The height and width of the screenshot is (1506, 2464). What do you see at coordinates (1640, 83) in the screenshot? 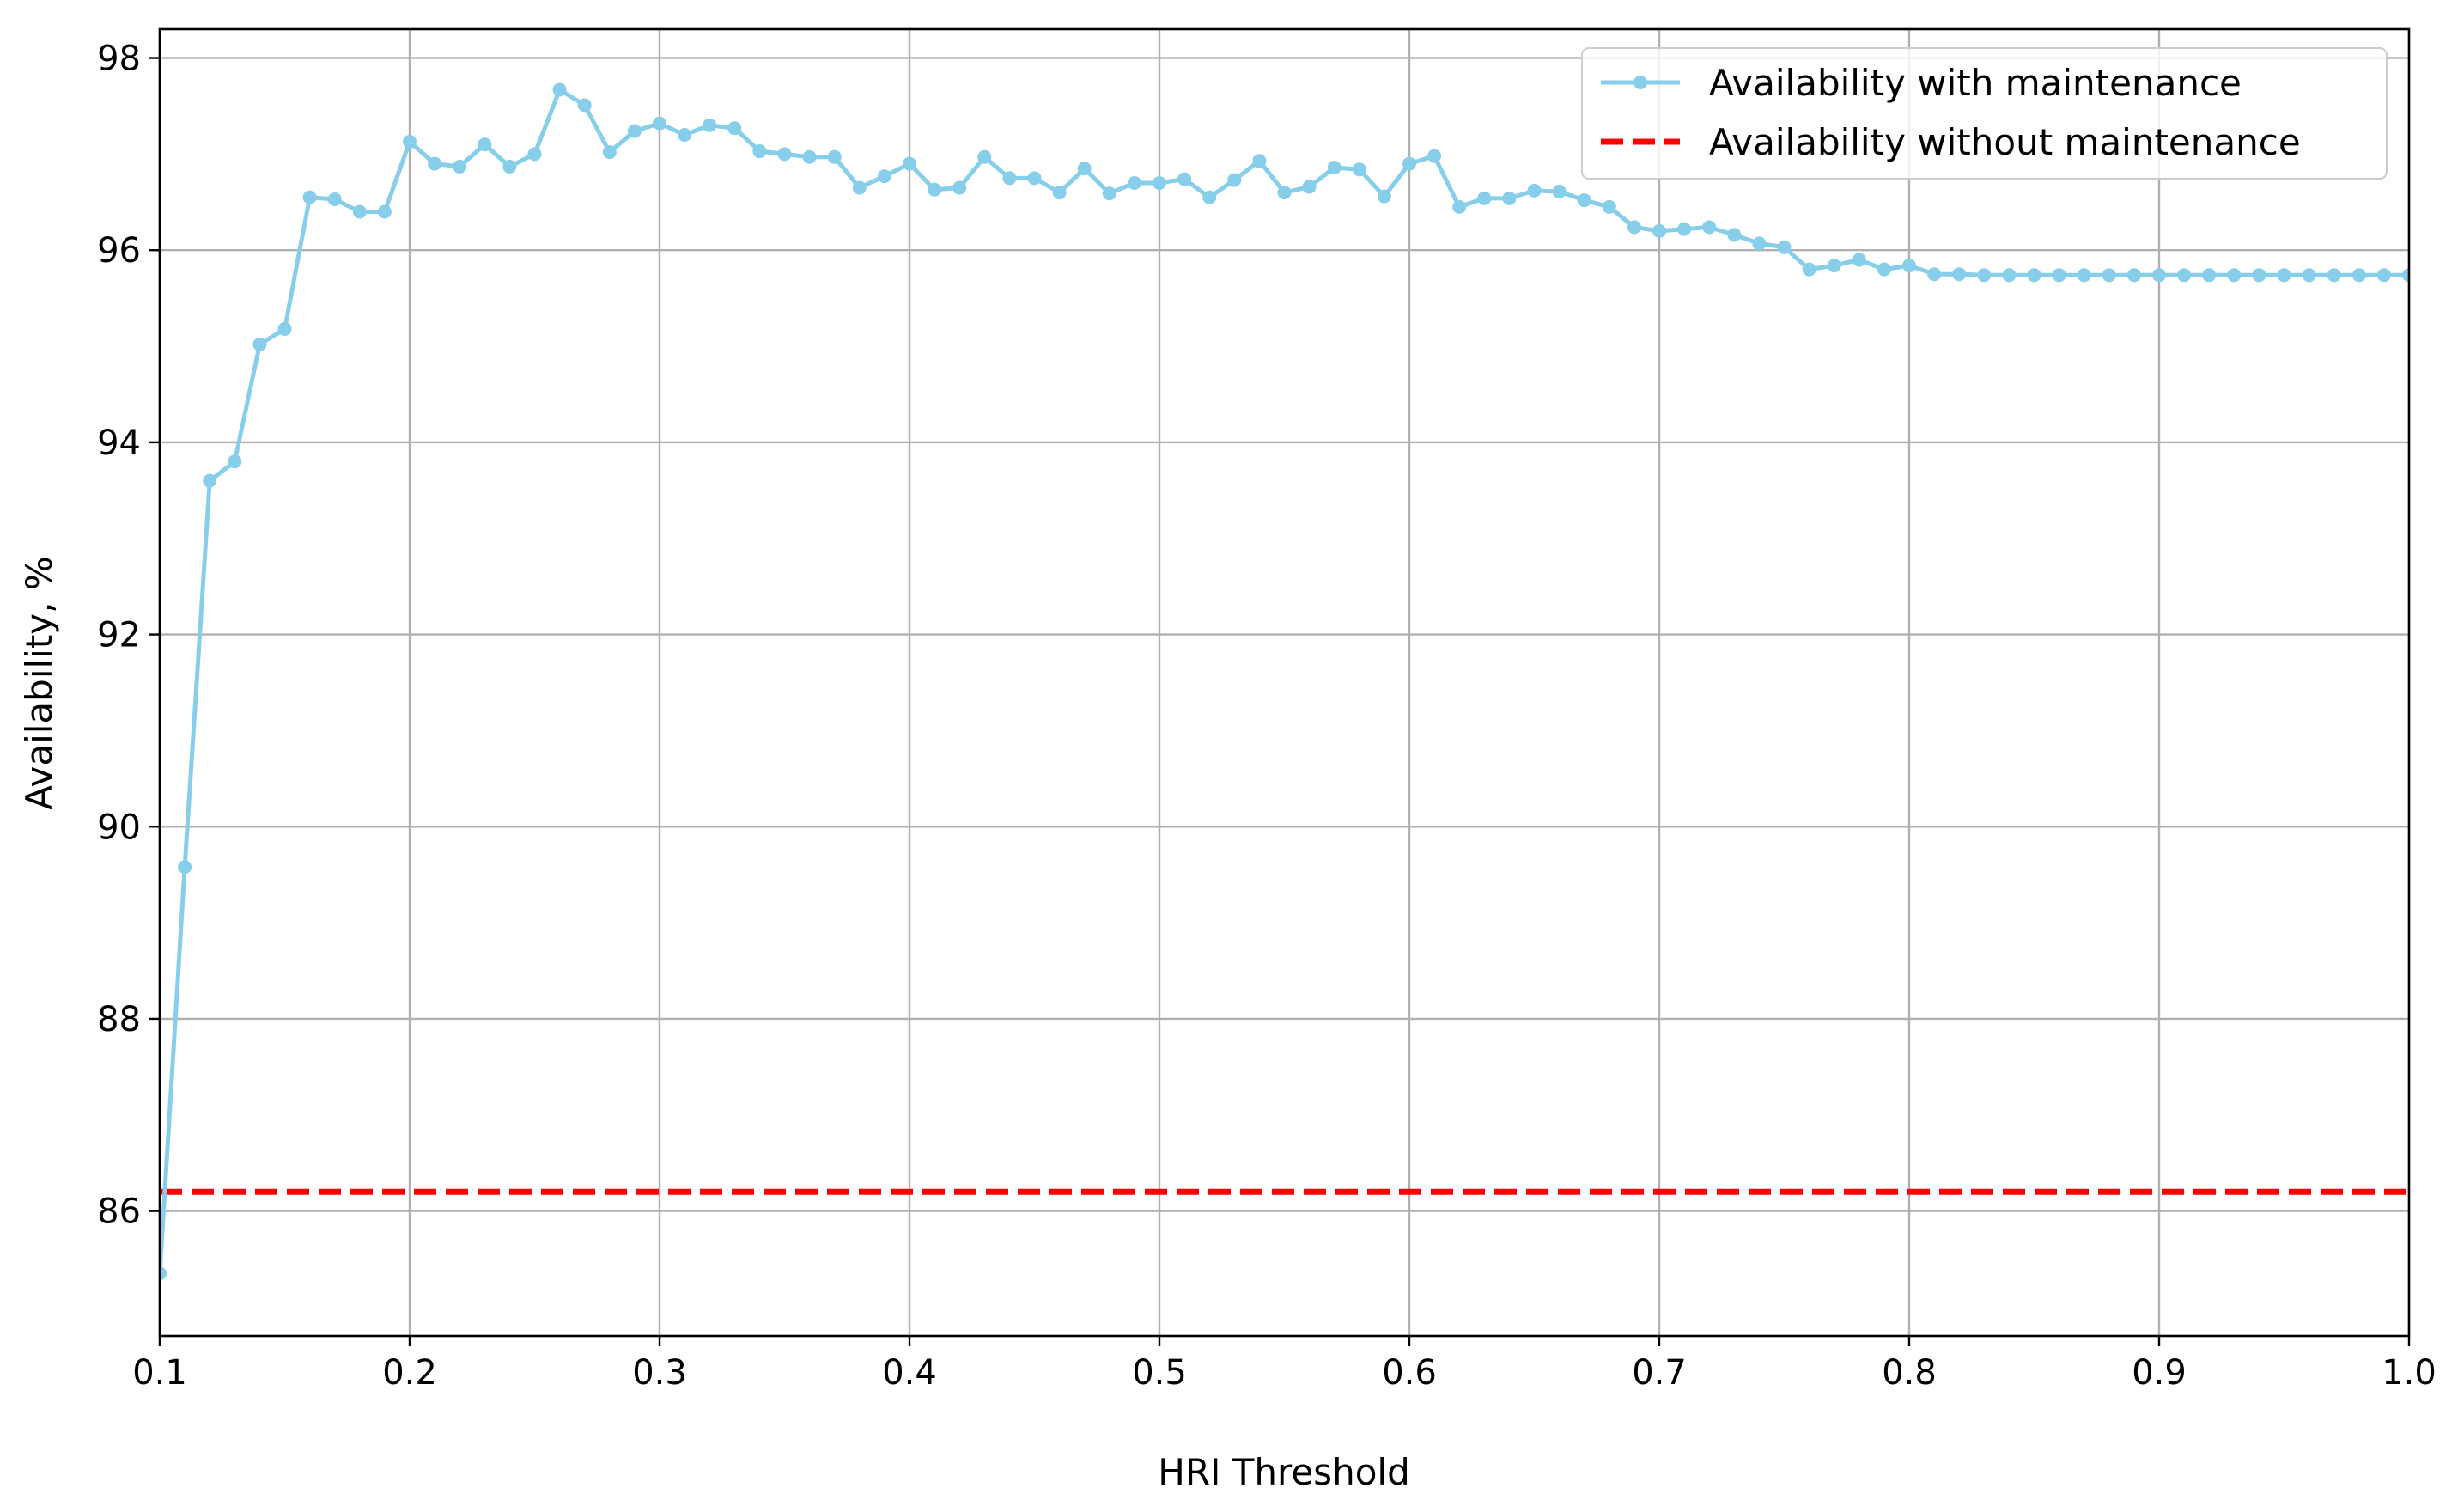
I see `legend-marker-with-maintenance` at bounding box center [1640, 83].